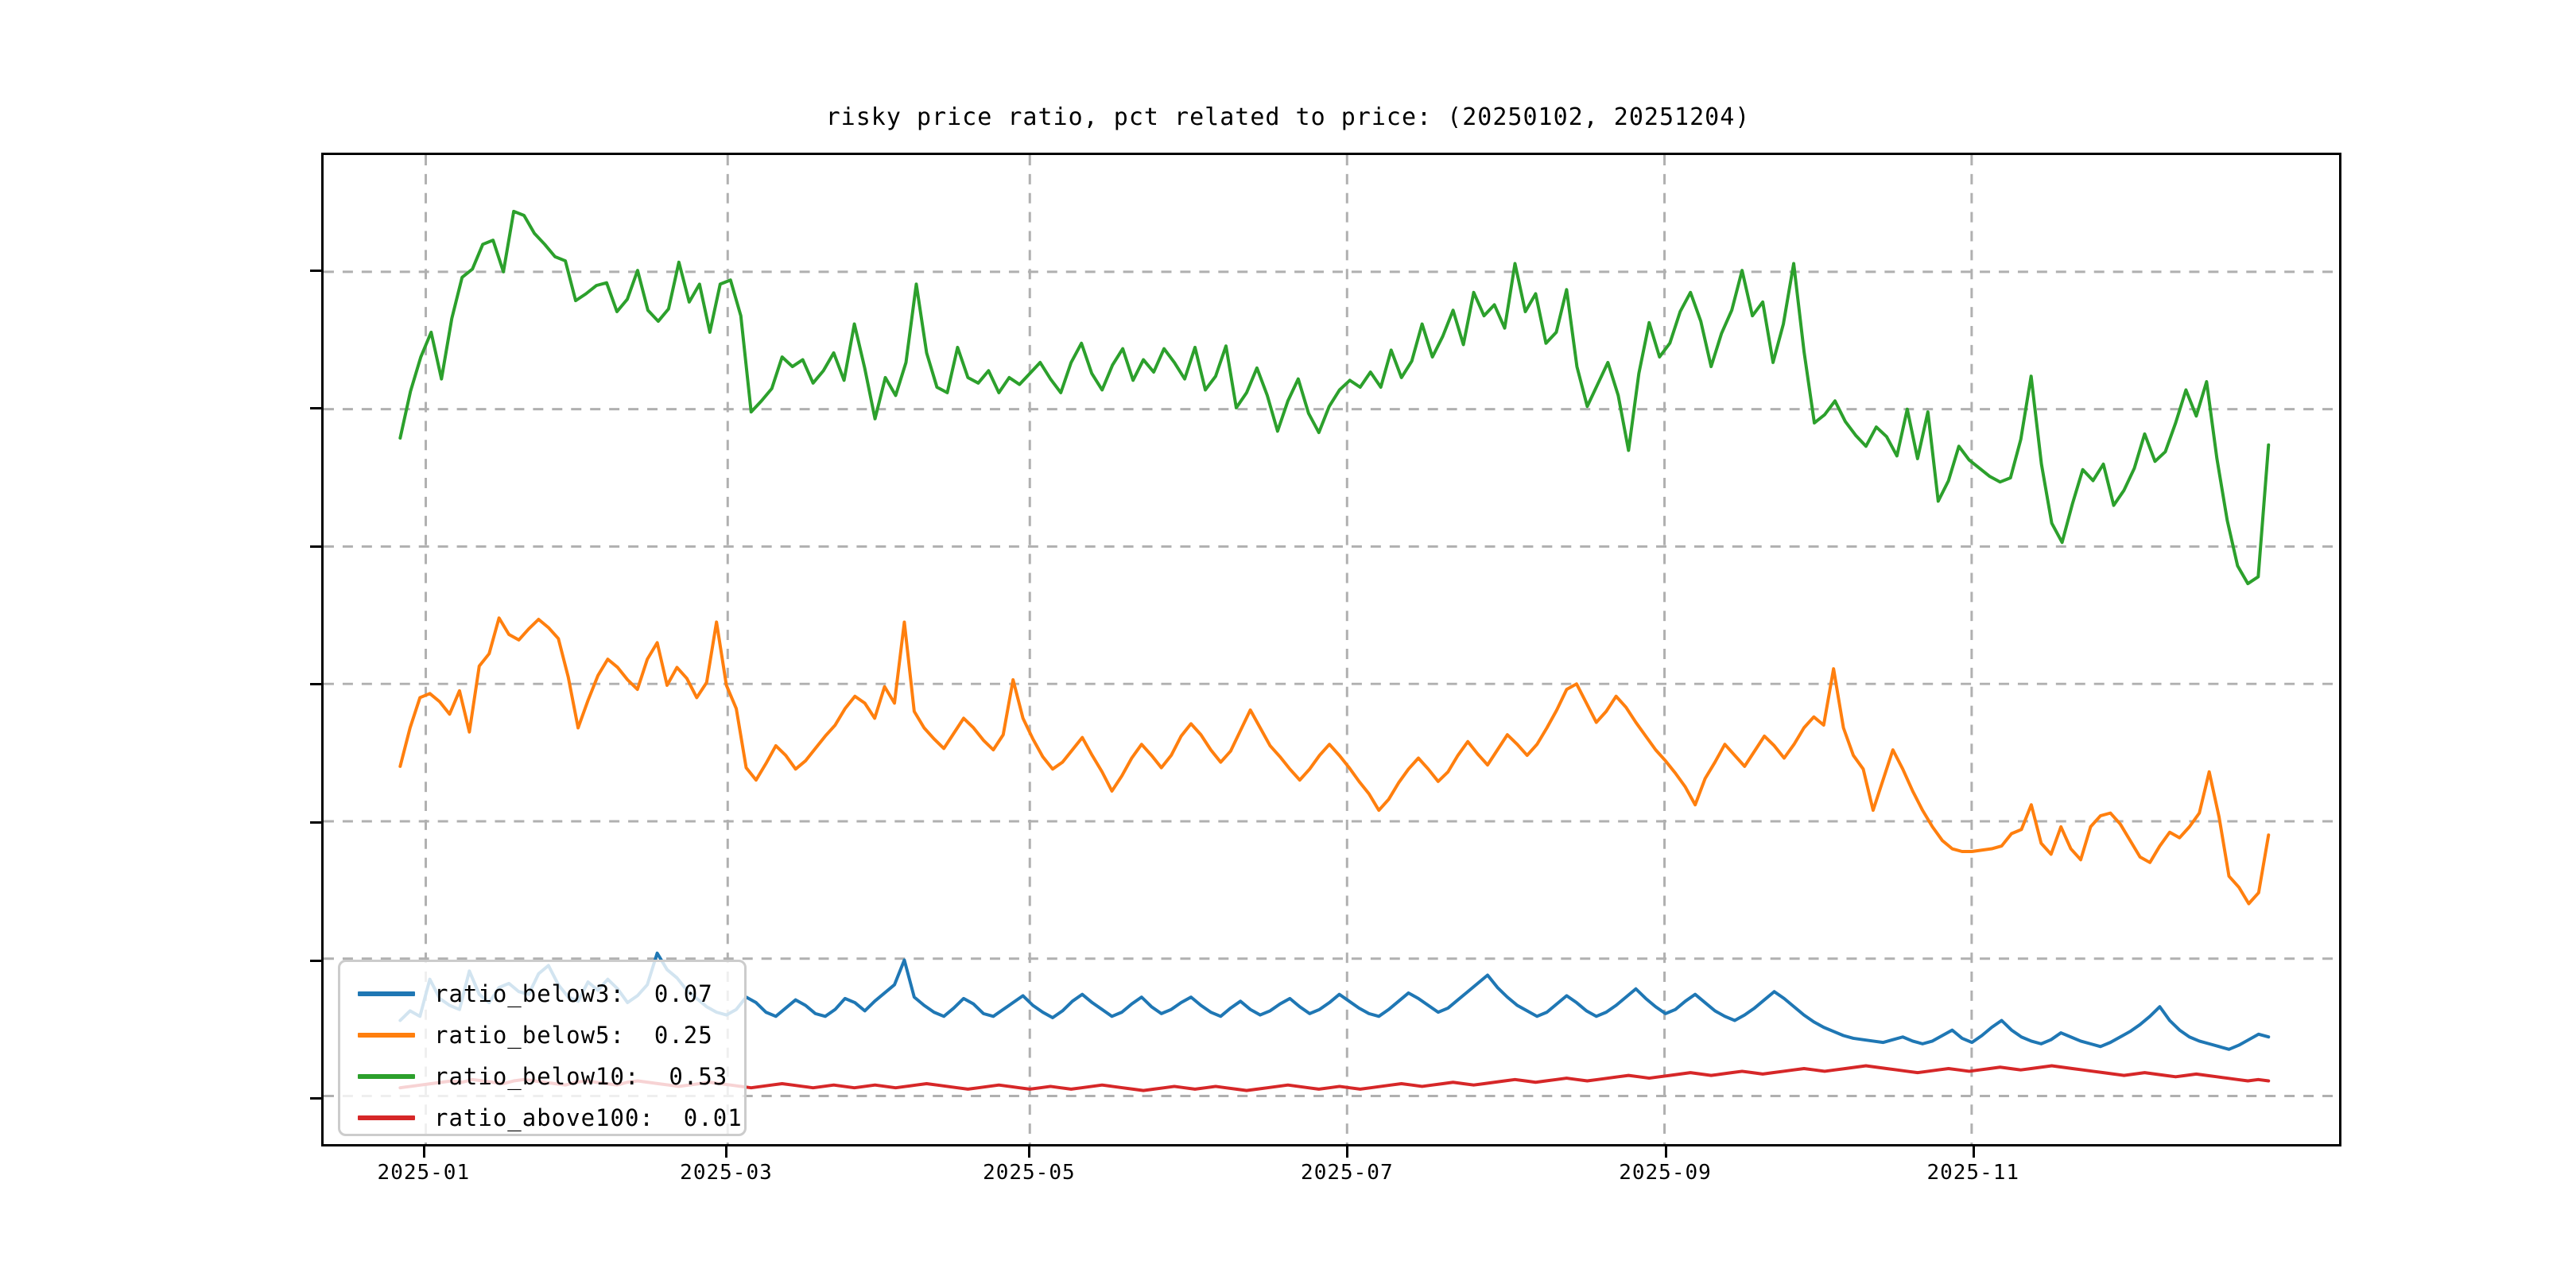  What do you see at coordinates (386, 1077) in the screenshot?
I see `legend-swatch-ratio_below10` at bounding box center [386, 1077].